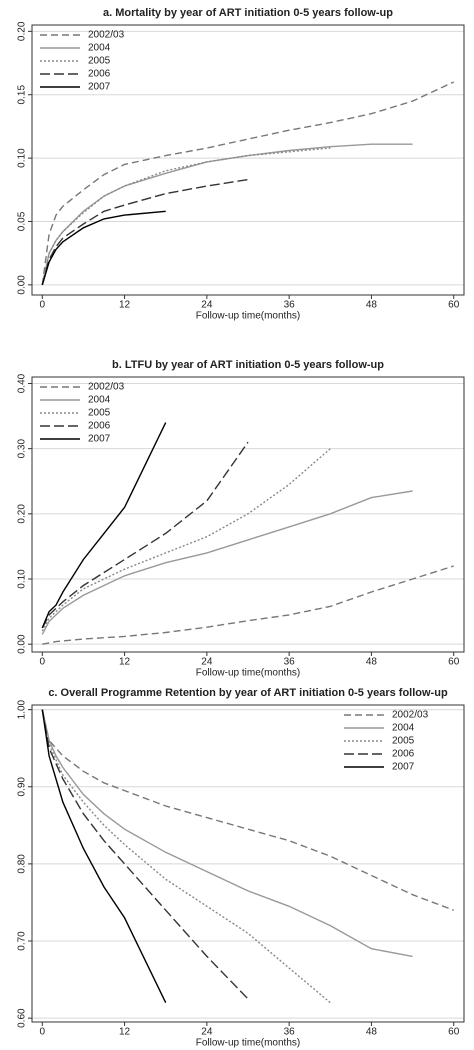 The image size is (474, 1050). I want to click on y-tick-label: 0.60, so click(22, 1018).